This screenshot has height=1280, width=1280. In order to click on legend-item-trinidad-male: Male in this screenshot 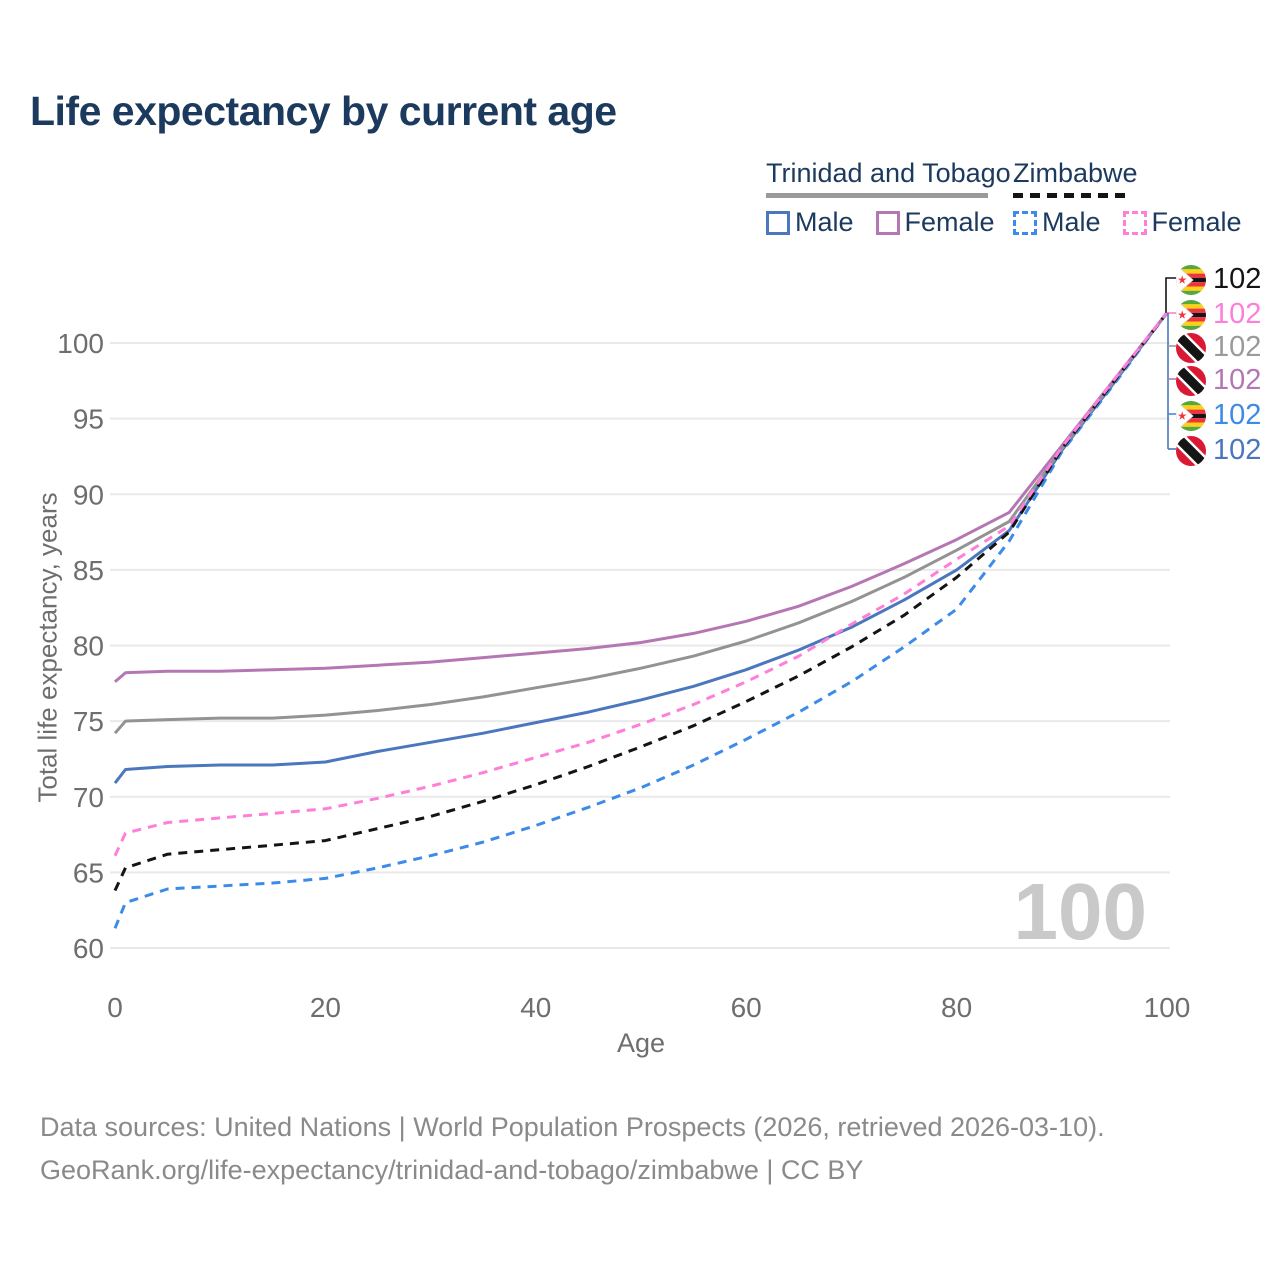, I will do `click(810, 222)`.